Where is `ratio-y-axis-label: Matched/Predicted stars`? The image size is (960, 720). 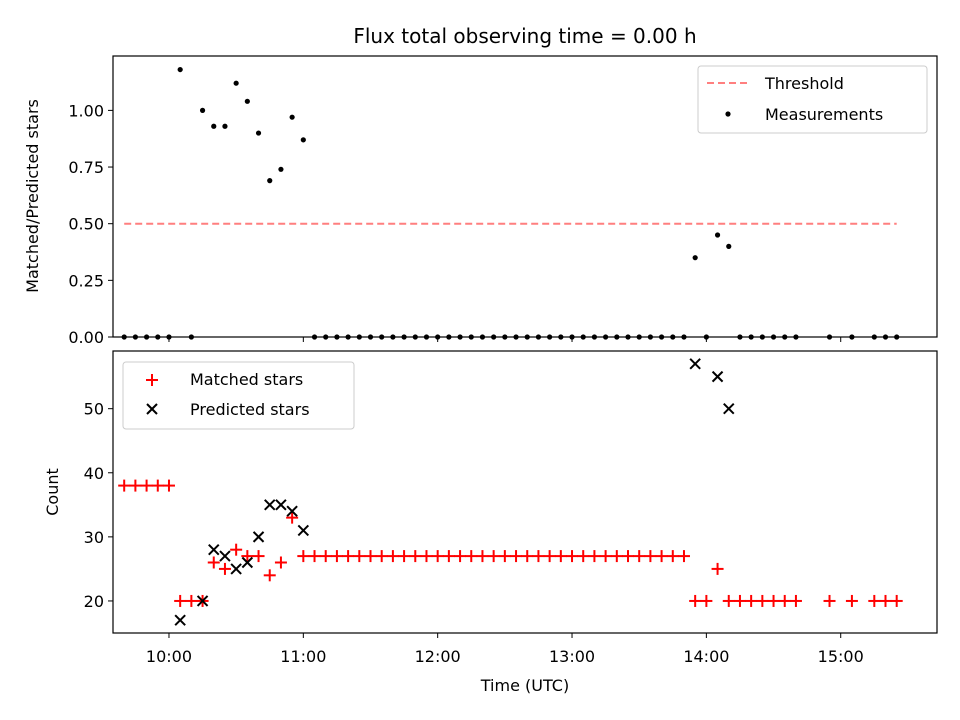
ratio-y-axis-label: Matched/Predicted stars is located at coordinates (32, 196).